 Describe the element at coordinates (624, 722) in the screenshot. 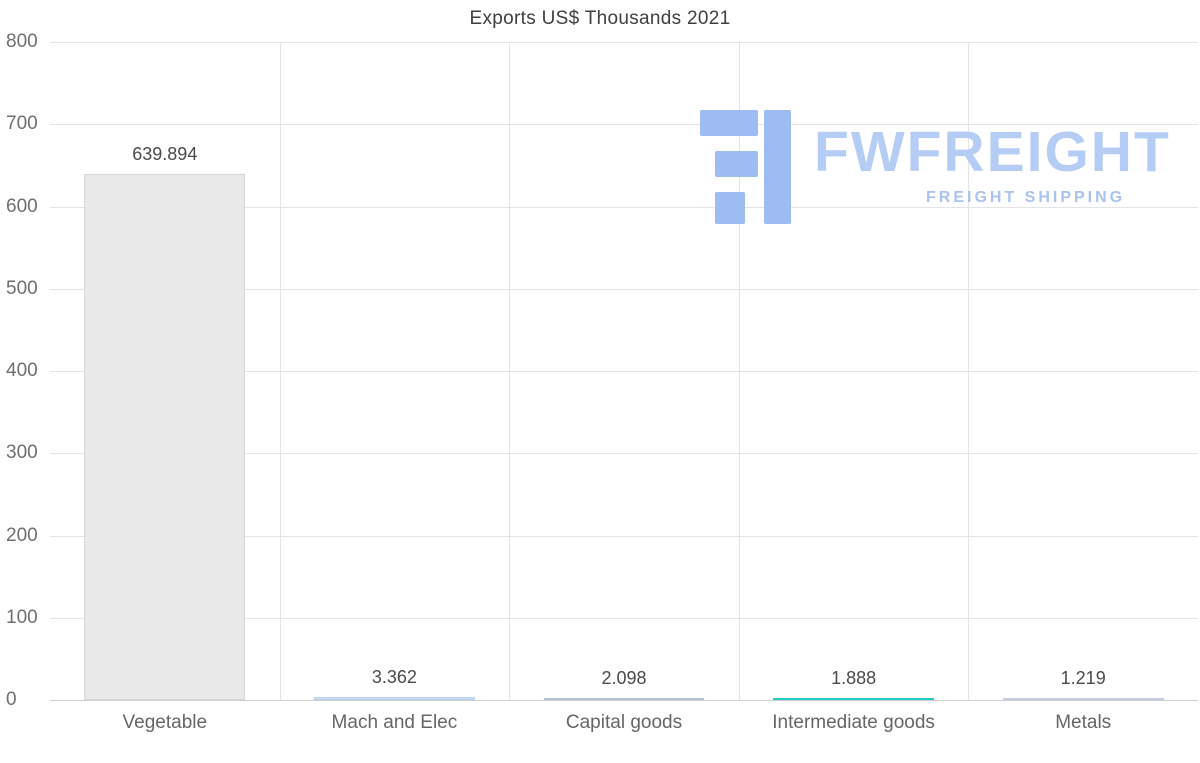

I see `x-category-label: Capital goods` at that location.